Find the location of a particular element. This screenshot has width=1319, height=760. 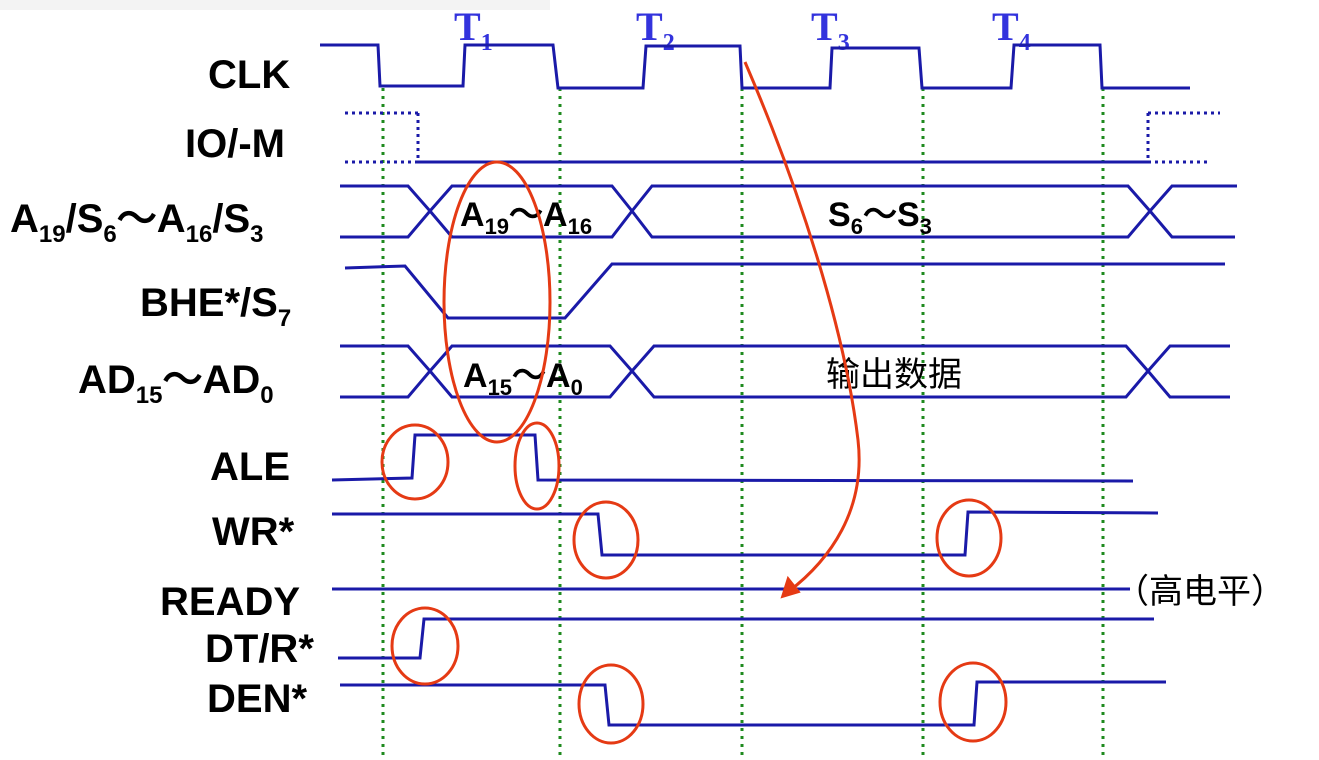

ready-sampling-arrow-curve is located at coordinates (802, 327).